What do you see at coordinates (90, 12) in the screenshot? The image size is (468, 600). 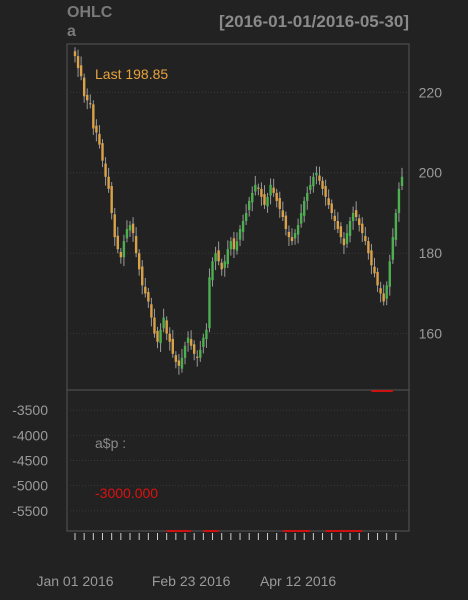 I see `chart-title-line1: OHLC` at bounding box center [90, 12].